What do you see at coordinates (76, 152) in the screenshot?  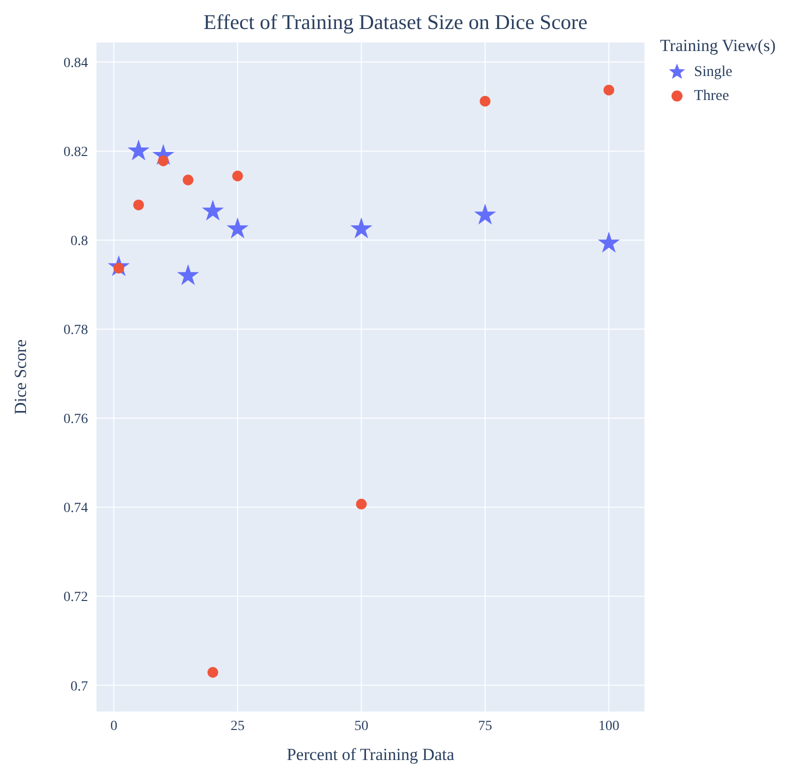 I see `y-tick-label: 0.82` at bounding box center [76, 152].